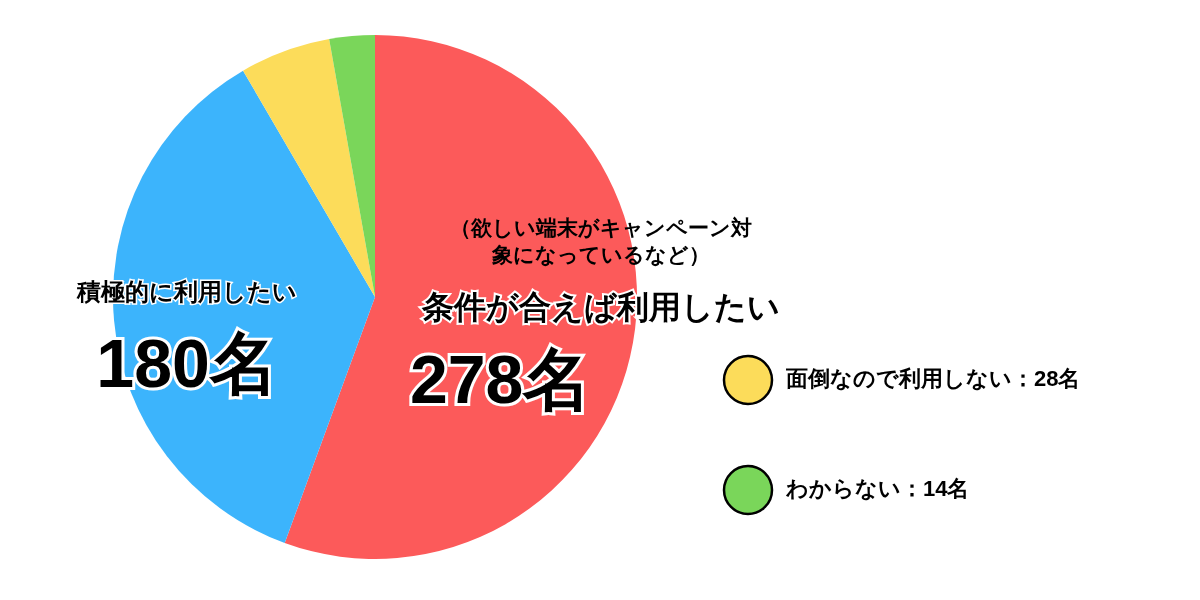 This screenshot has width=1200, height=600. Describe the element at coordinates (933, 378) in the screenshot. I see `legend-label: 面倒なので利用しない：28名` at that location.